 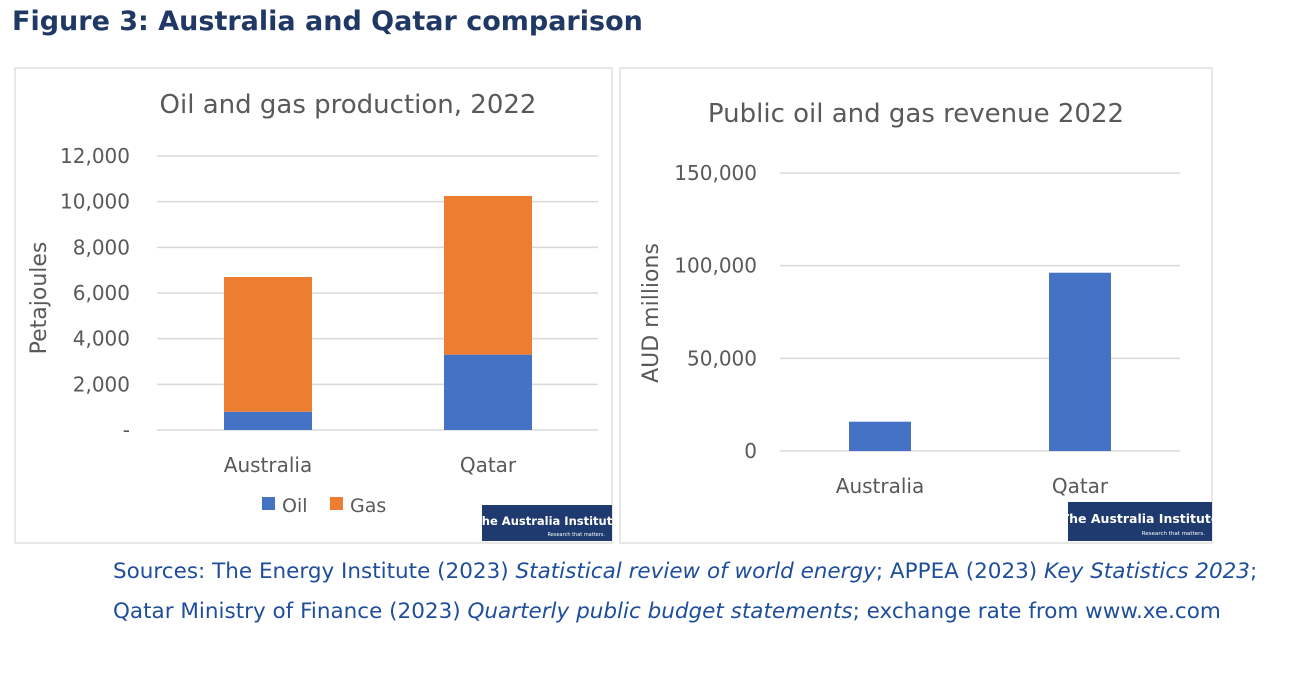 I want to click on chart-title: Oil and gas production, 2022, so click(x=348, y=105).